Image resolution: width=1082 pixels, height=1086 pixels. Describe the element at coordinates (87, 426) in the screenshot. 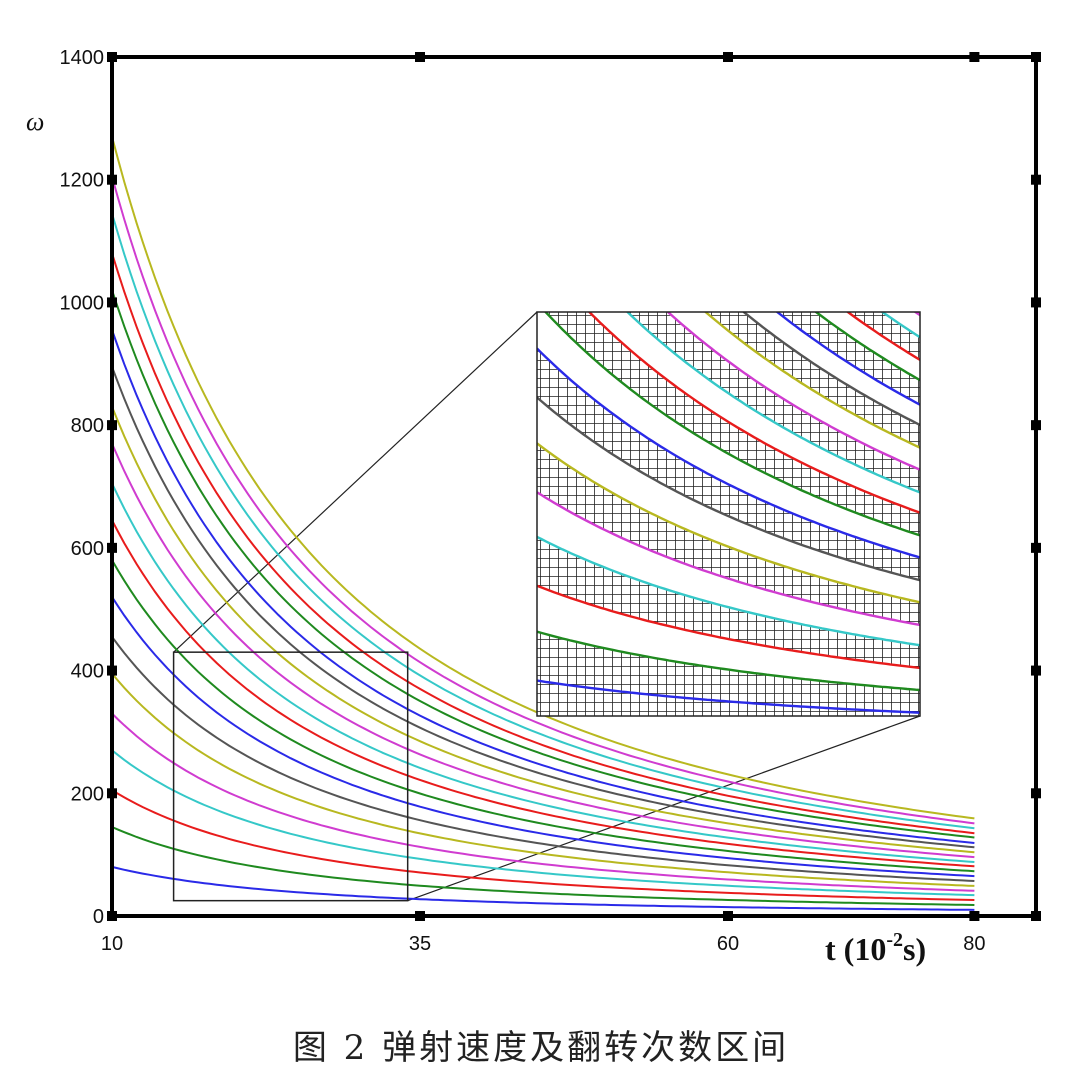

I see `y-tick-label: 800` at that location.